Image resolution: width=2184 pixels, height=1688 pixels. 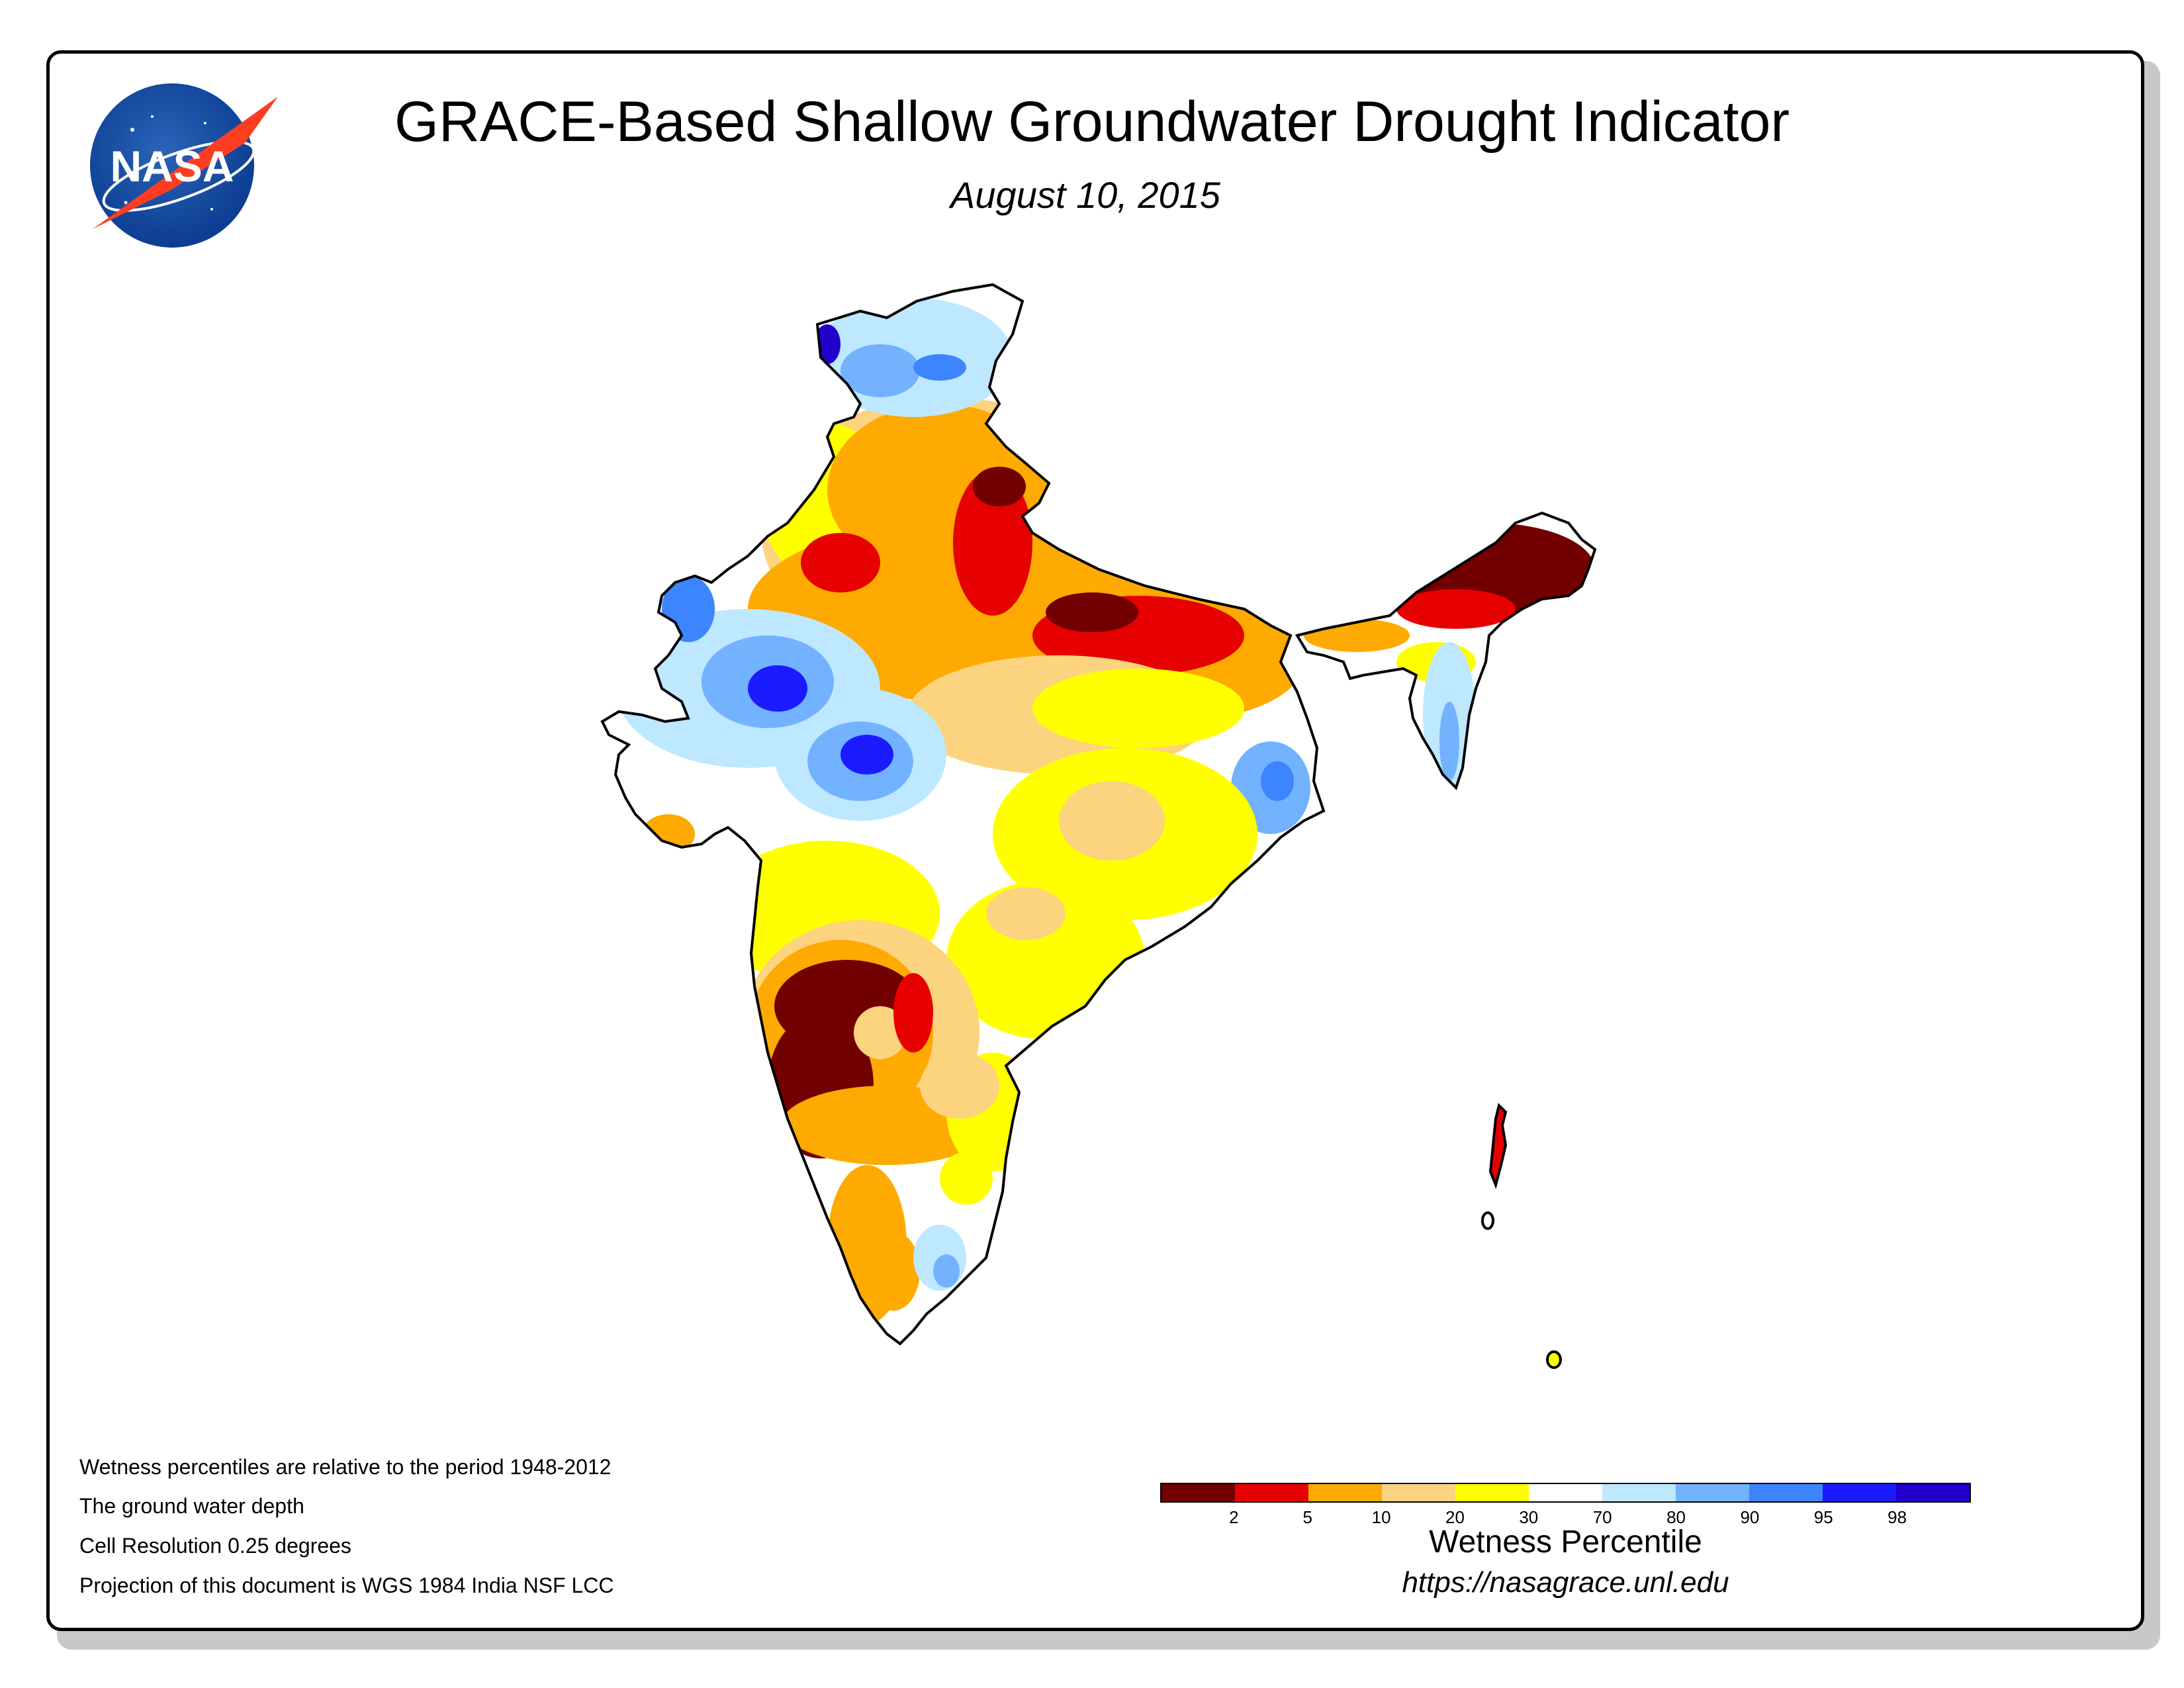 What do you see at coordinates (1602, 1517) in the screenshot?
I see `legend-tick-label: 70` at bounding box center [1602, 1517].